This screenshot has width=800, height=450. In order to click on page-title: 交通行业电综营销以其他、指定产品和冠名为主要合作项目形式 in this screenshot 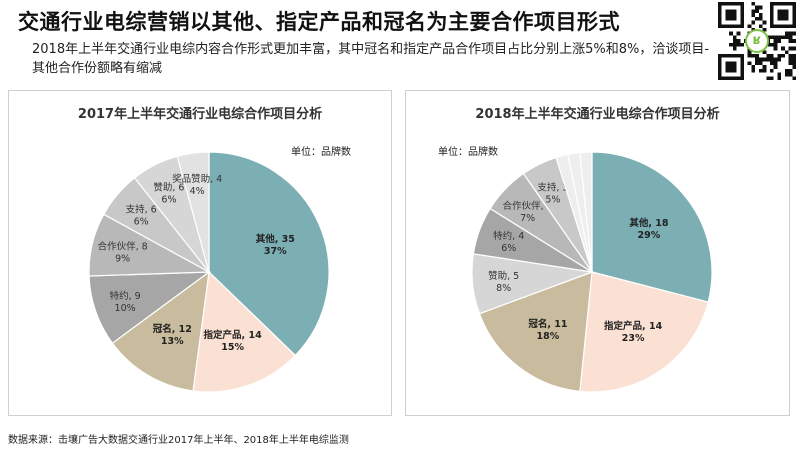, I will do `click(319, 22)`.